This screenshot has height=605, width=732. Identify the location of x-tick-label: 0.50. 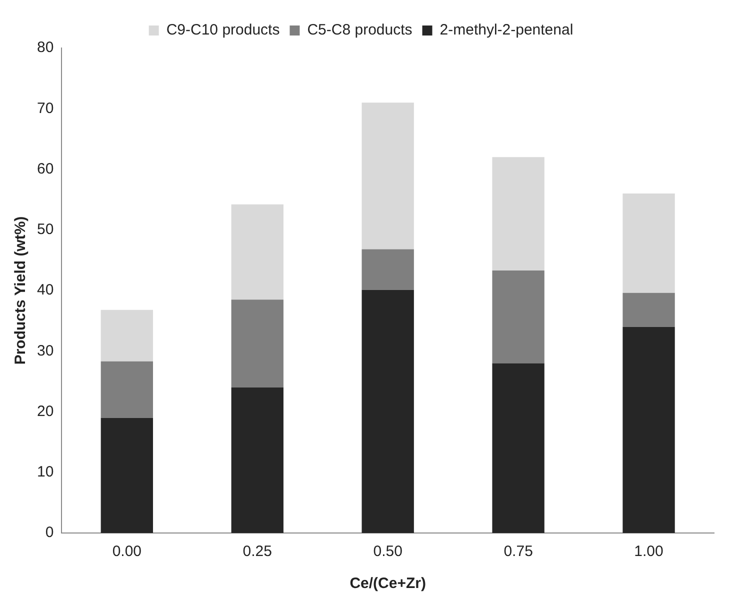
(387, 551).